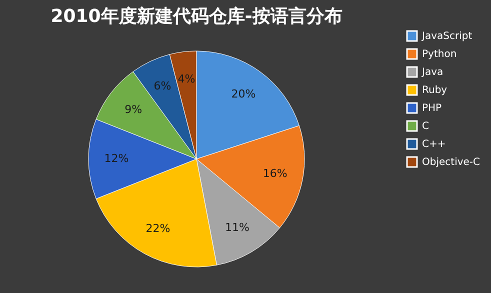 The image size is (491, 293). What do you see at coordinates (163, 86) in the screenshot?
I see `data-label: 6%` at bounding box center [163, 86].